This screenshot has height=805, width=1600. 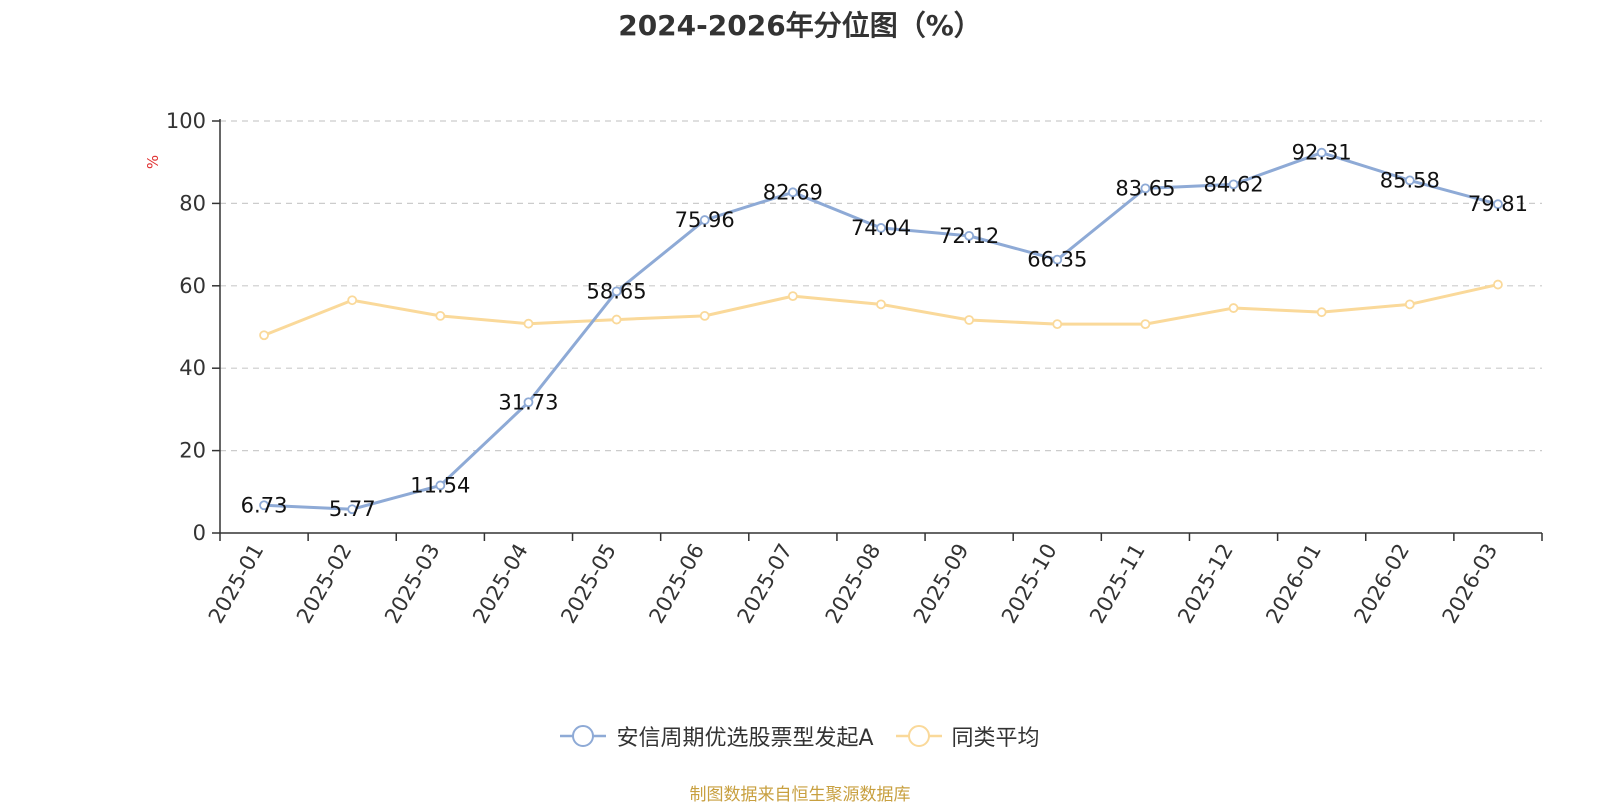 I want to click on data-label: 79.81, so click(x=1498, y=204).